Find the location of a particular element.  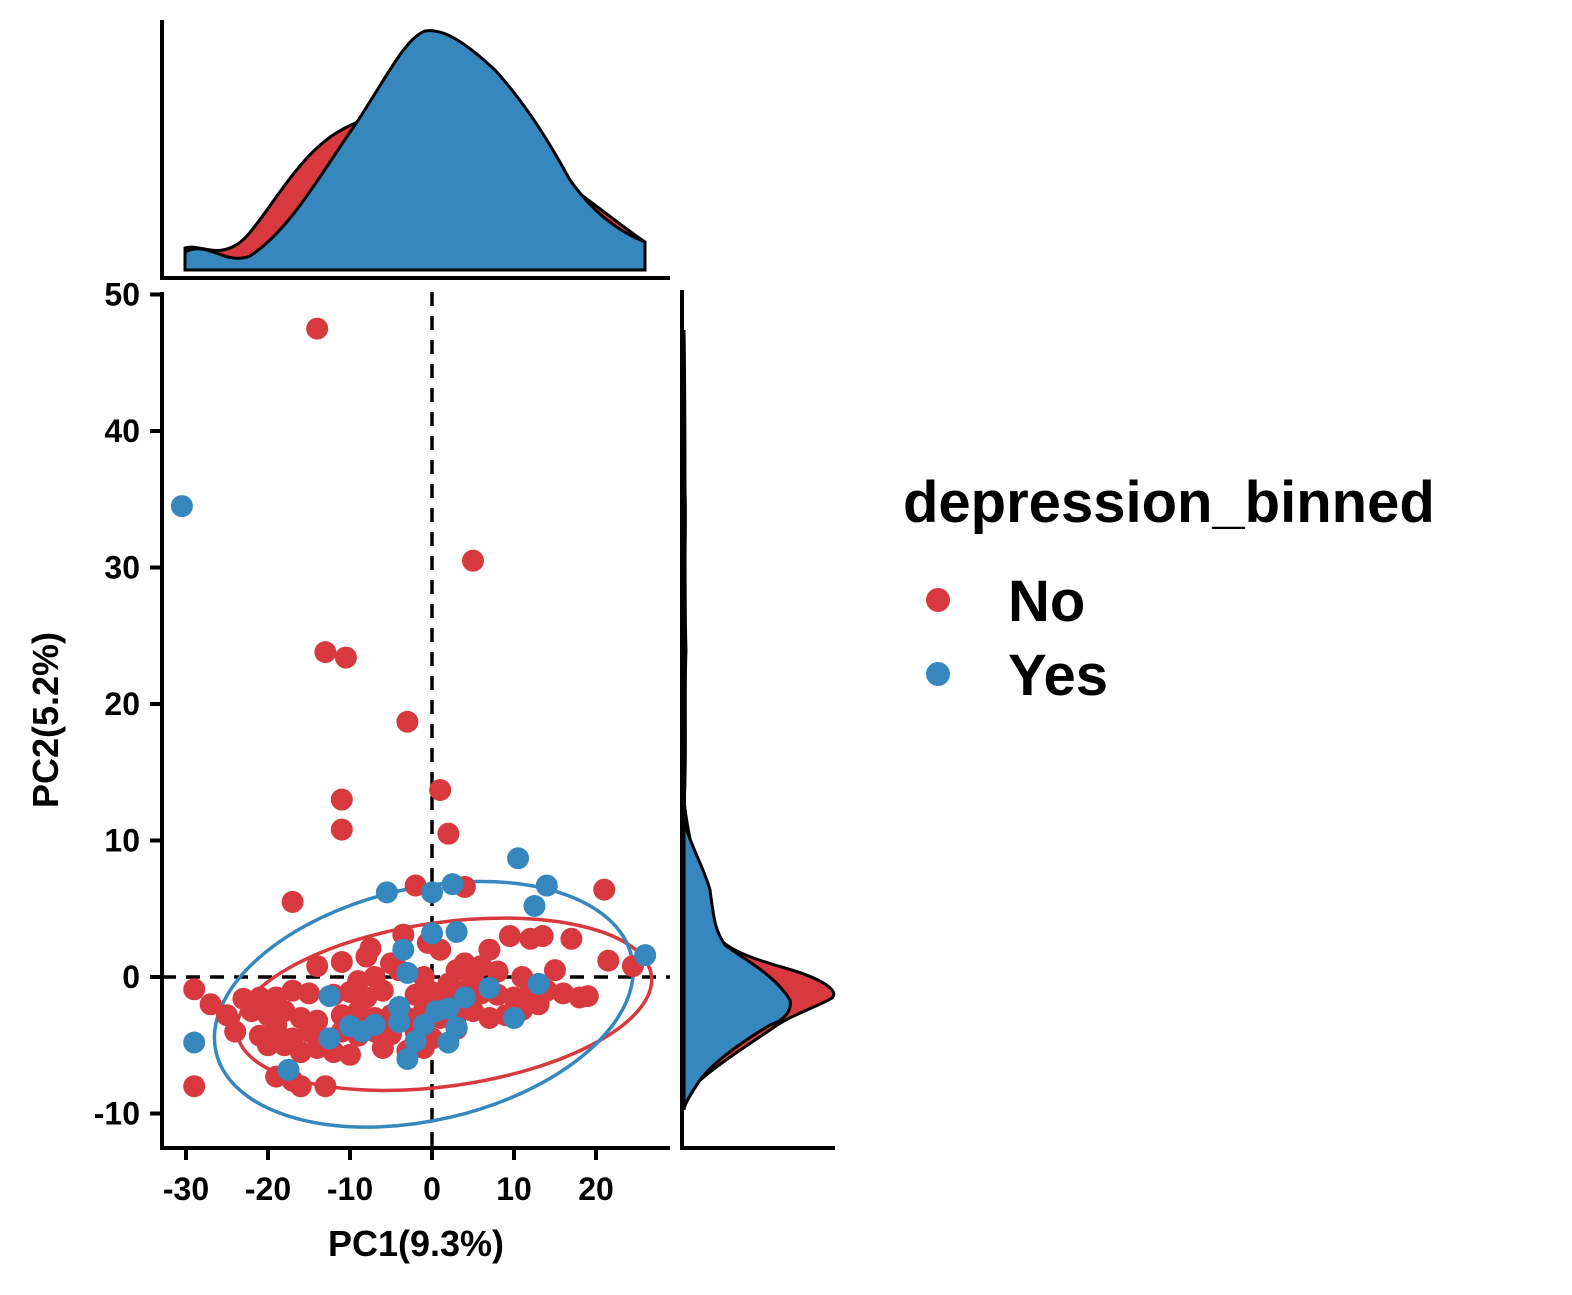

legend-entries: No Yes is located at coordinates (1017, 638).